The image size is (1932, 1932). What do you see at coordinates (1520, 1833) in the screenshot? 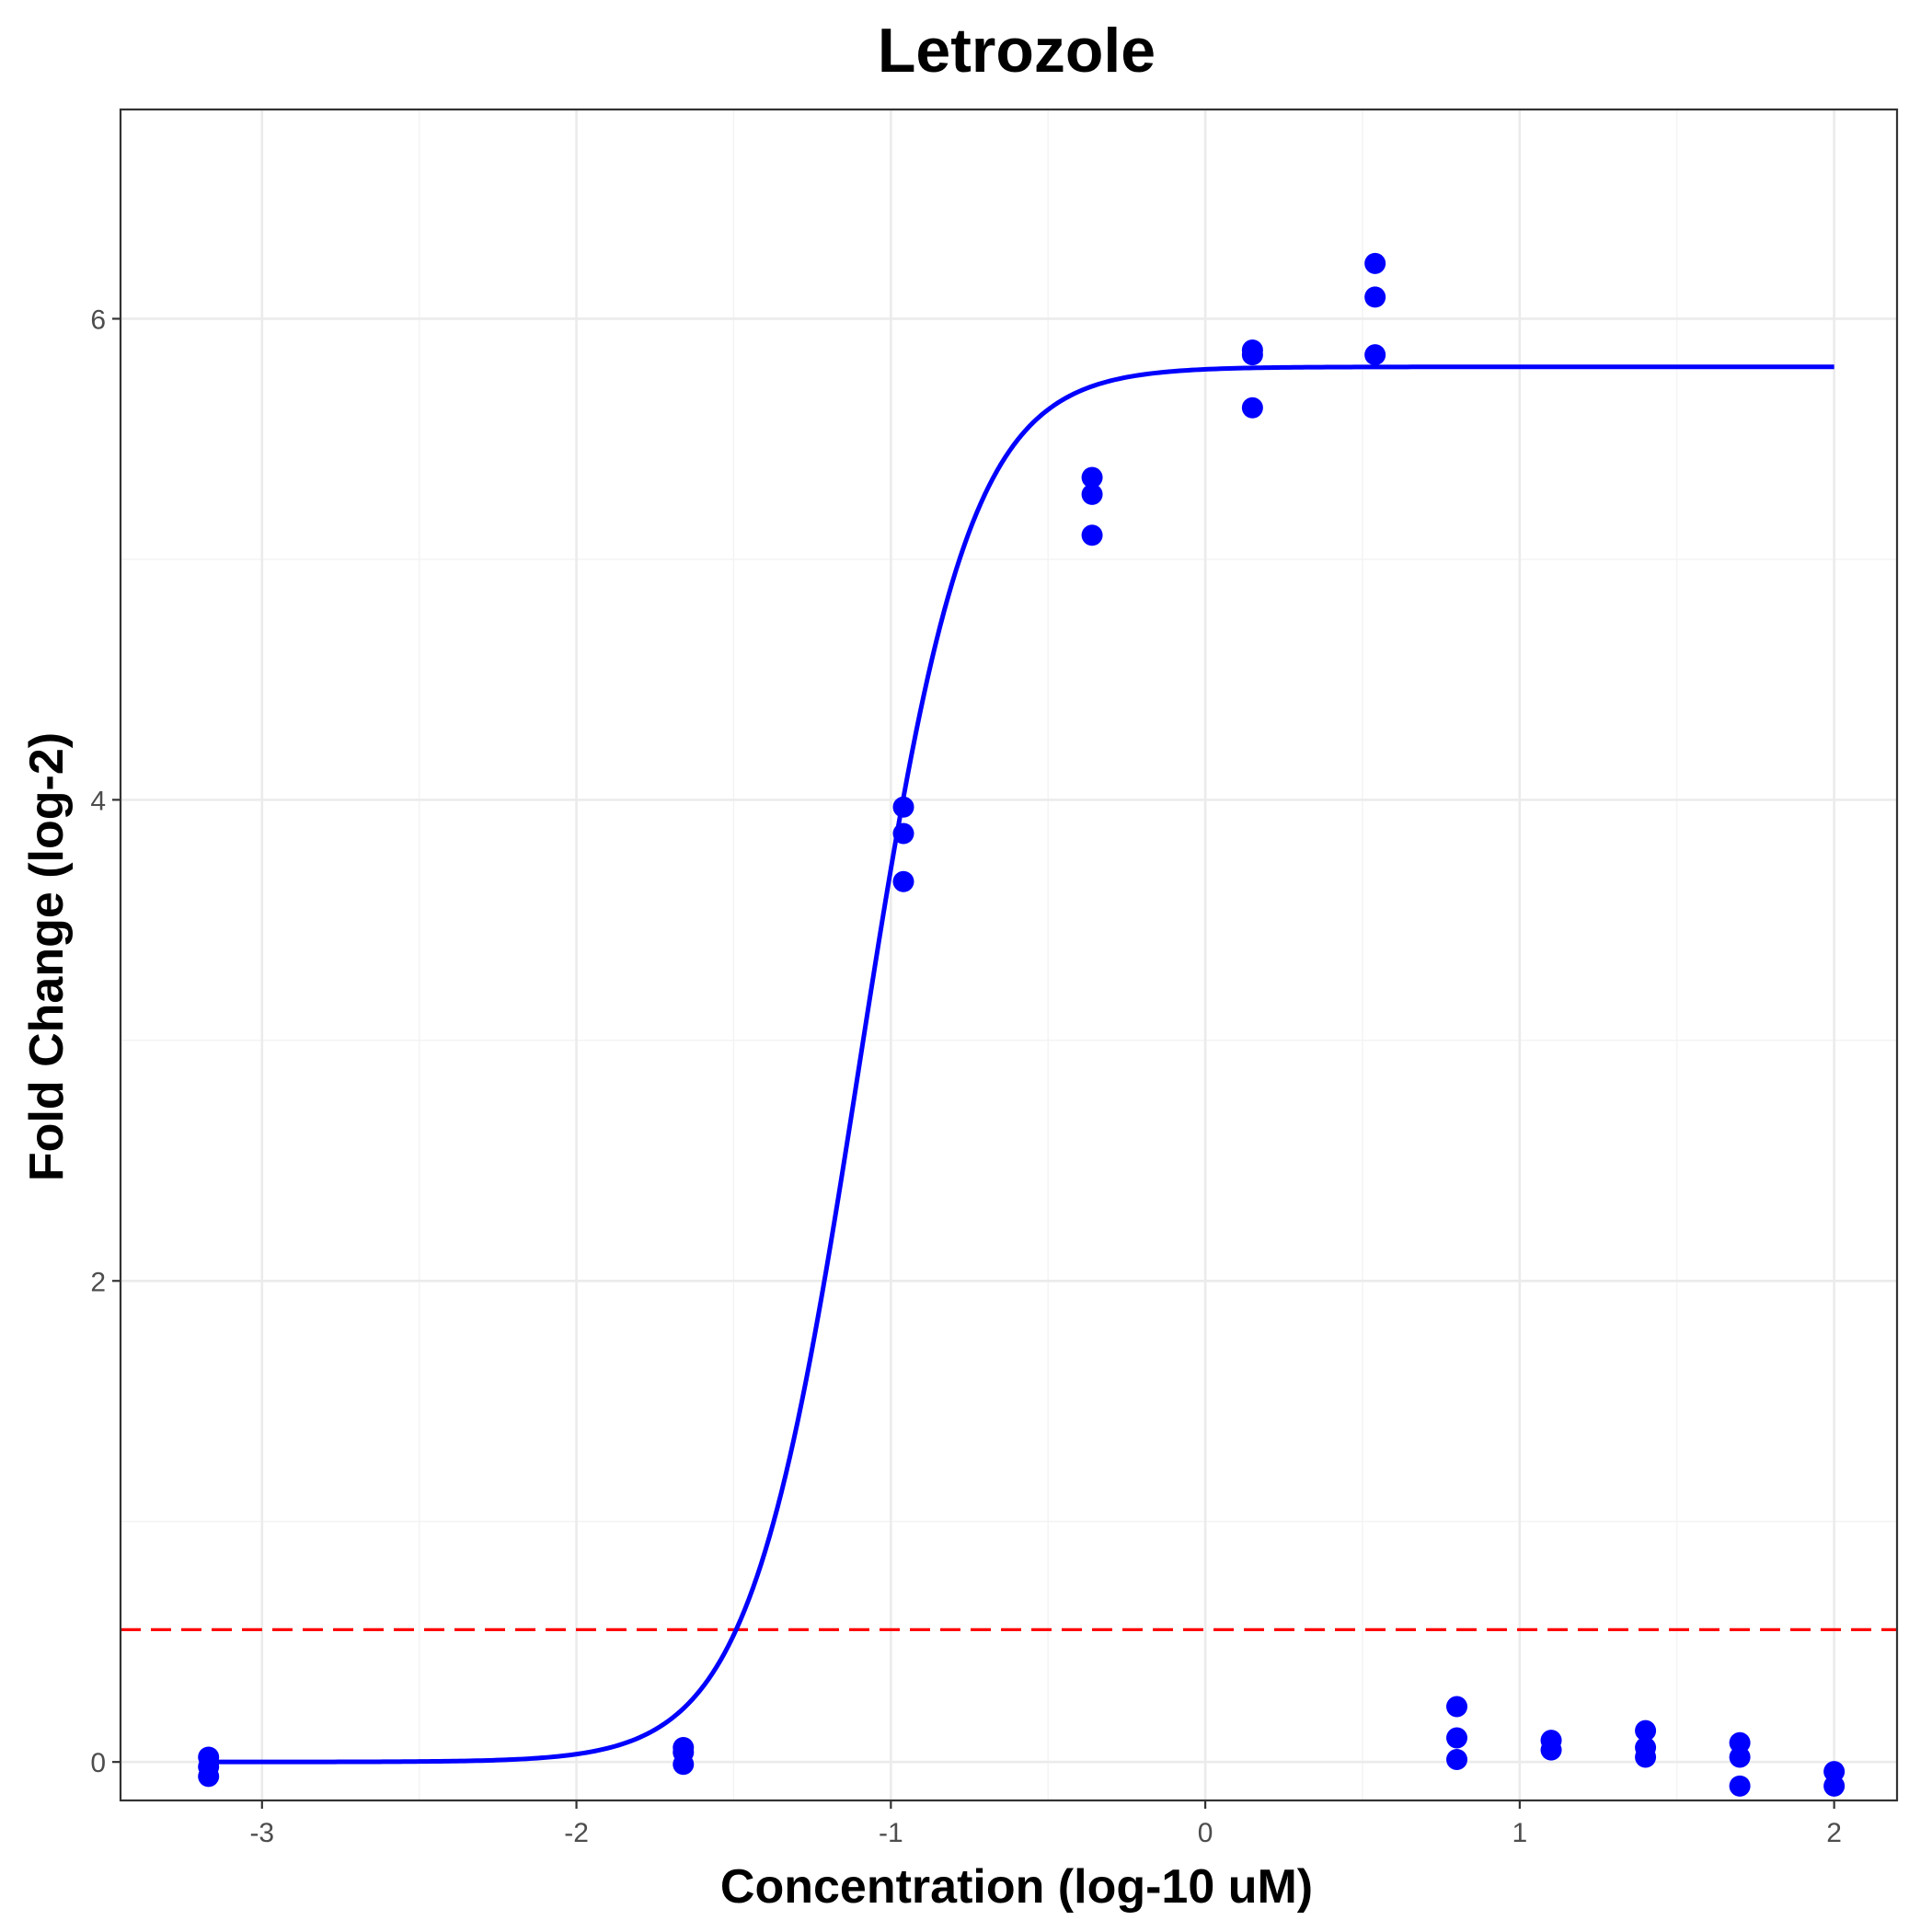
I see `x-tick-label: 1` at bounding box center [1520, 1833].